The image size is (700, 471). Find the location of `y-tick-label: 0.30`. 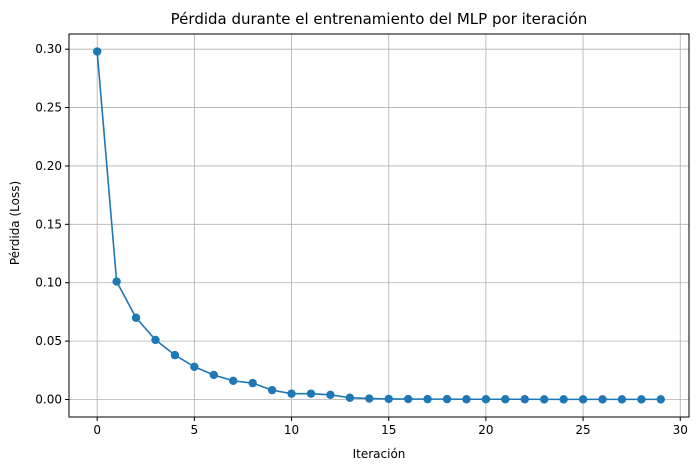

y-tick-label: 0.30 is located at coordinates (48, 49).